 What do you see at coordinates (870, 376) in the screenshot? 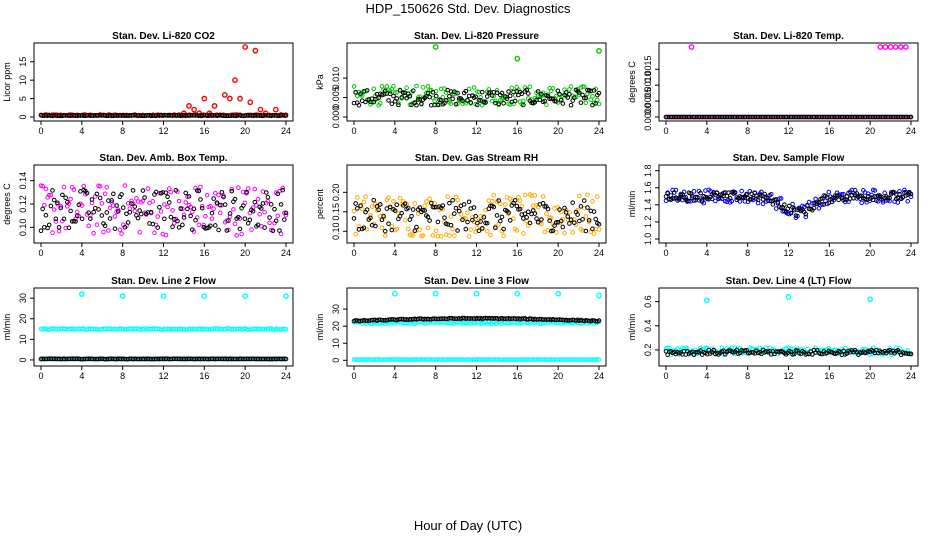
I see `x-tick-label: 20` at bounding box center [870, 376].